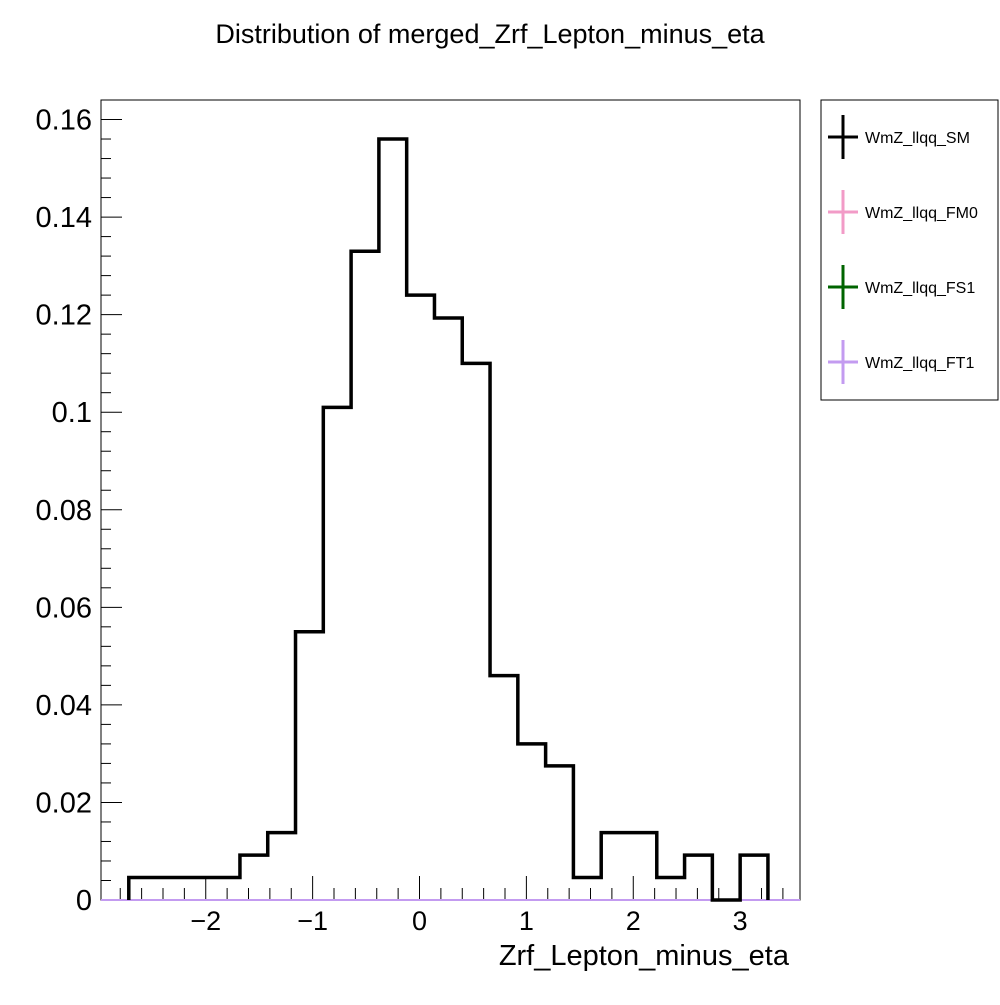 This screenshot has height=1005, width=1000. I want to click on legend-box, so click(909, 250).